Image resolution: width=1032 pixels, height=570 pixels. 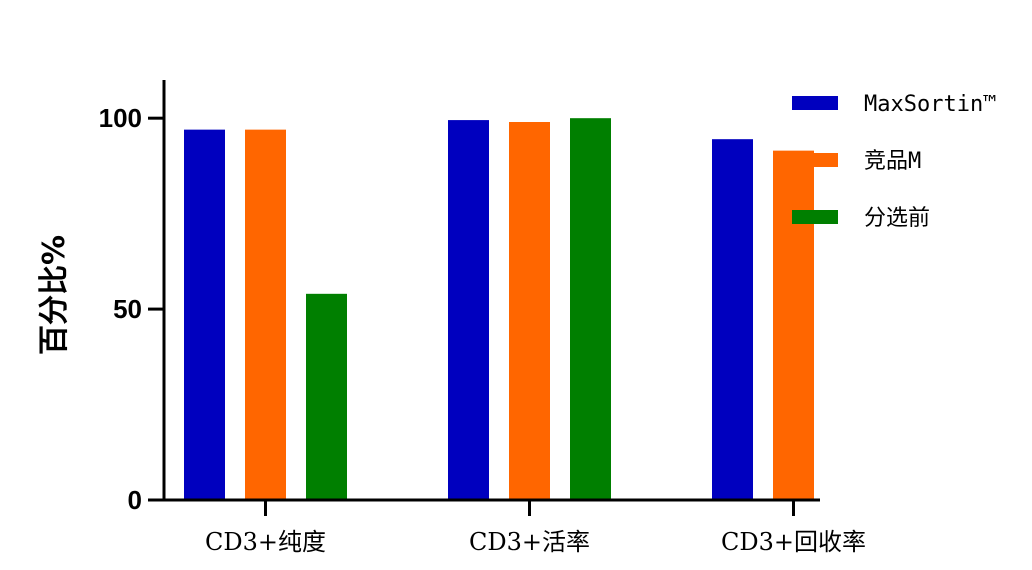 What do you see at coordinates (54, 295) in the screenshot?
I see `y-axis-label: 百分比%` at bounding box center [54, 295].